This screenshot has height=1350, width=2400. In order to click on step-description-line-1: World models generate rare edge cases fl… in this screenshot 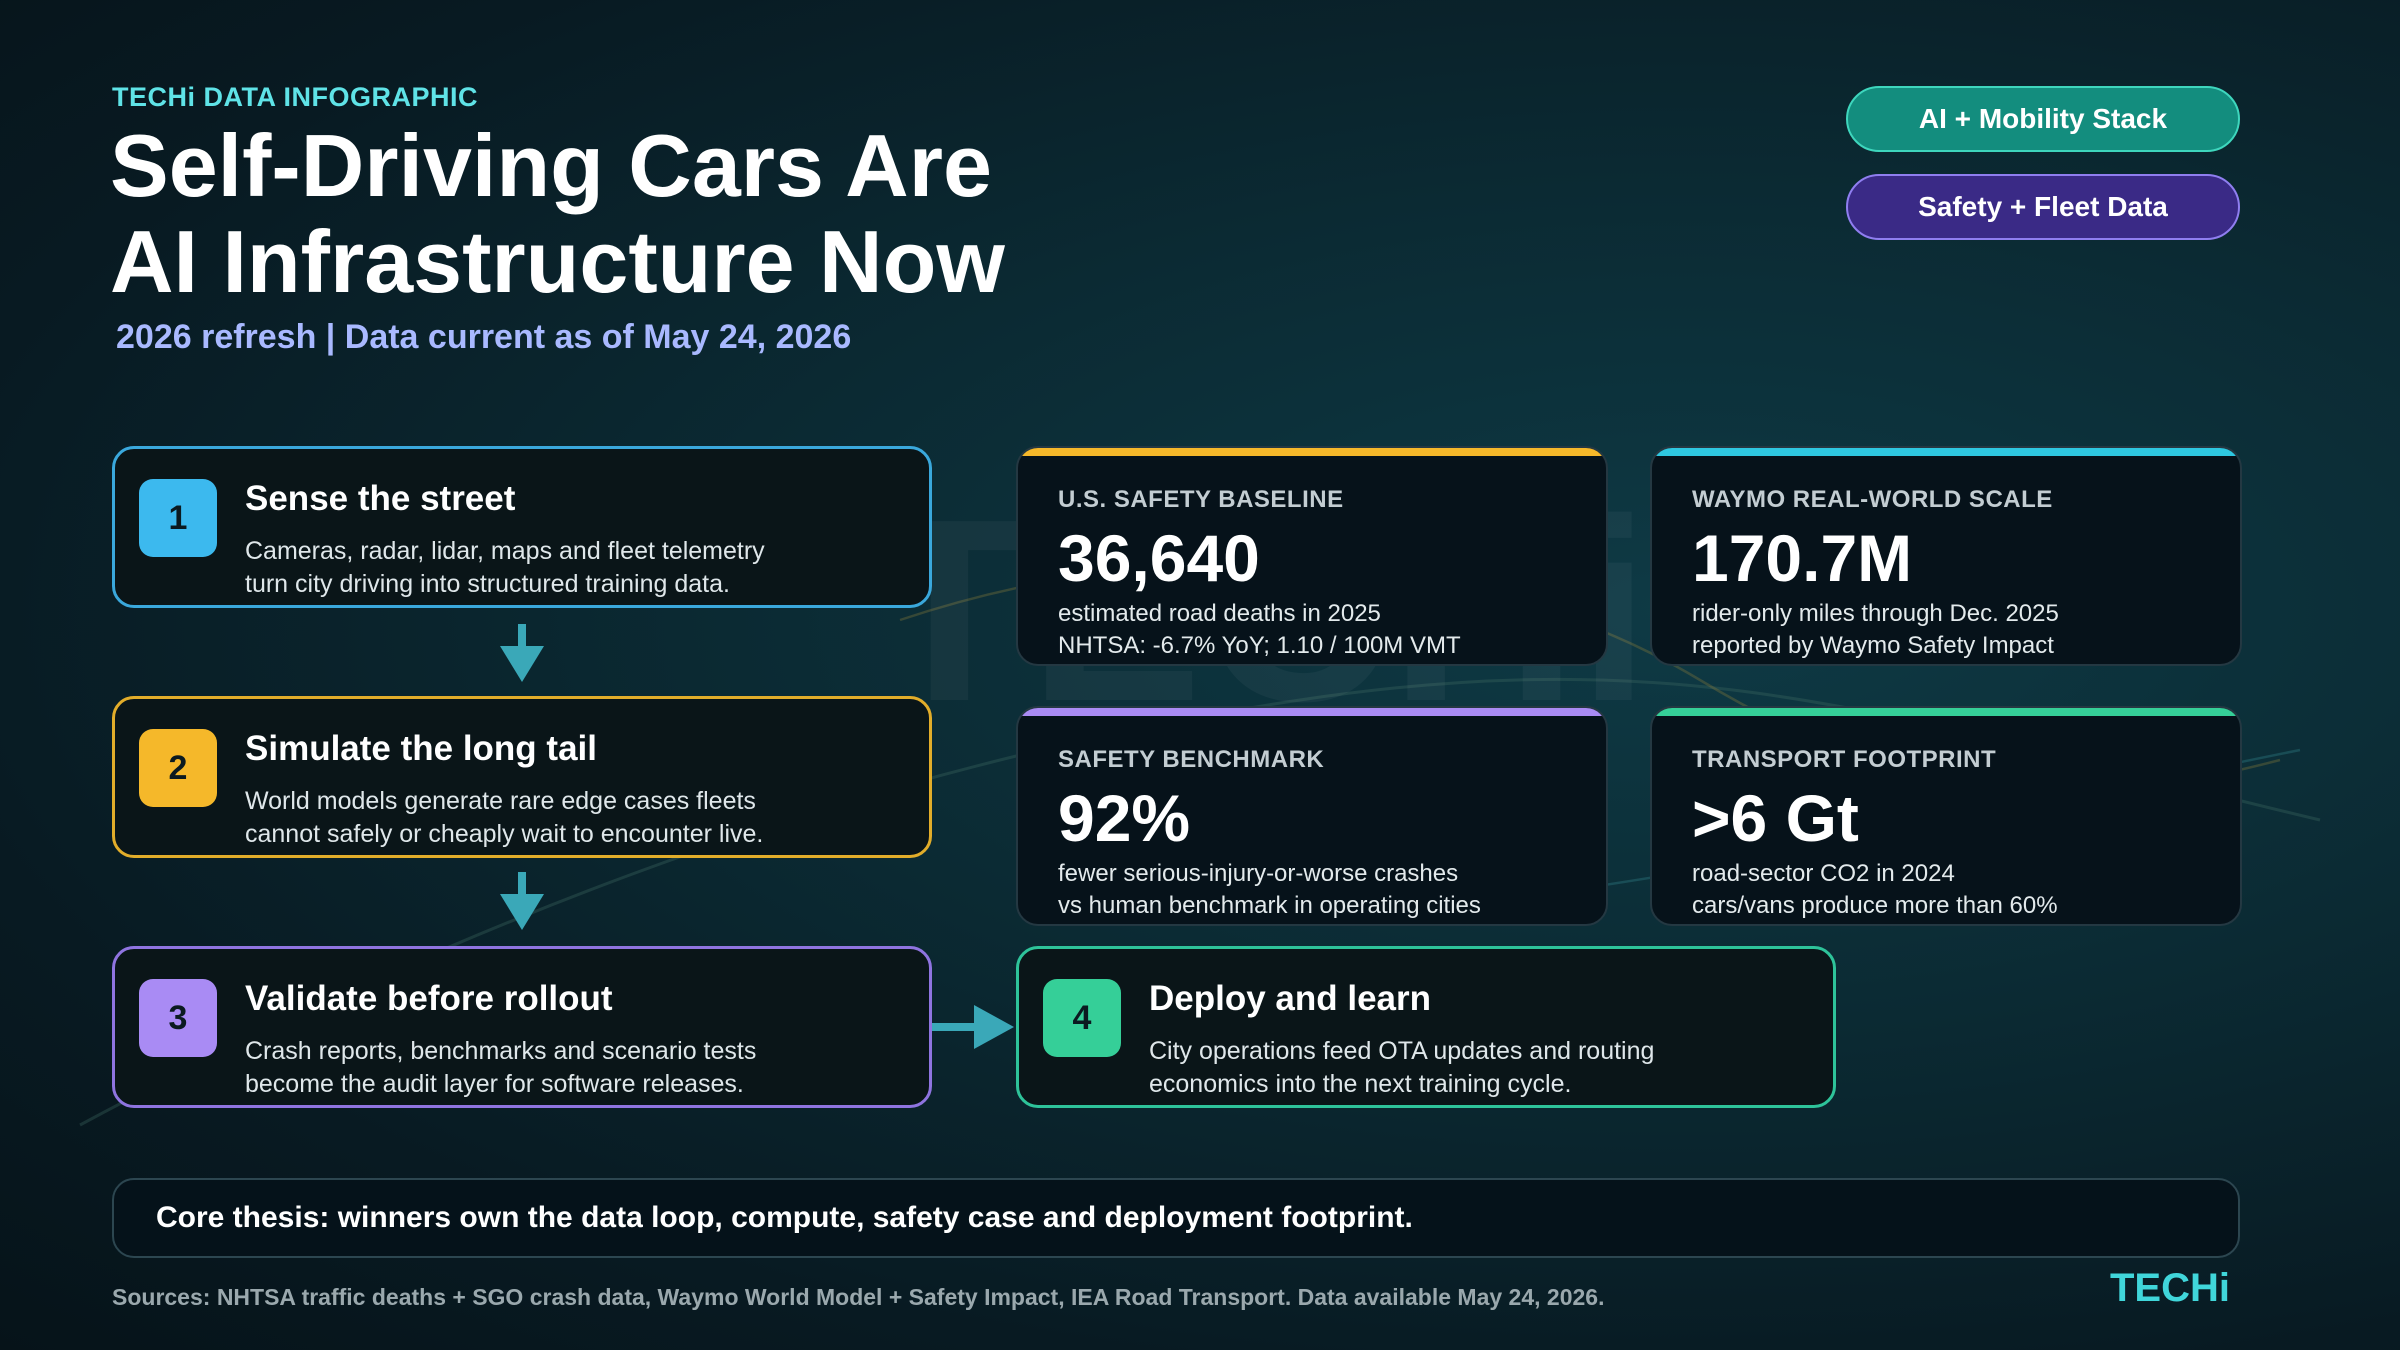, I will do `click(500, 801)`.